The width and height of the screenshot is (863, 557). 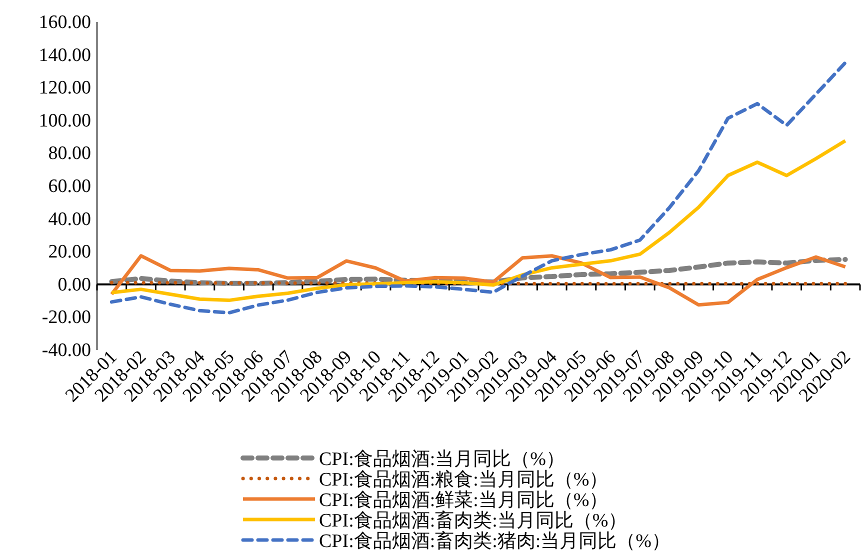 What do you see at coordinates (473, 521) in the screenshot?
I see `legend-label: CPI:食品烟酒:畜肉类:当月同比（%）` at bounding box center [473, 521].